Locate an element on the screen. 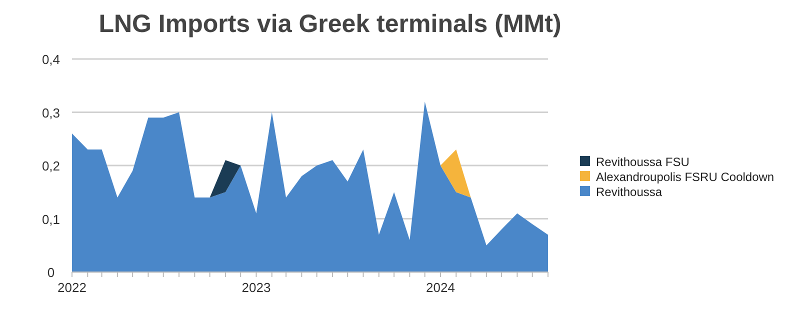 Image resolution: width=800 pixels, height=334 pixels. y-tick-label: 0,1 is located at coordinates (51, 219).